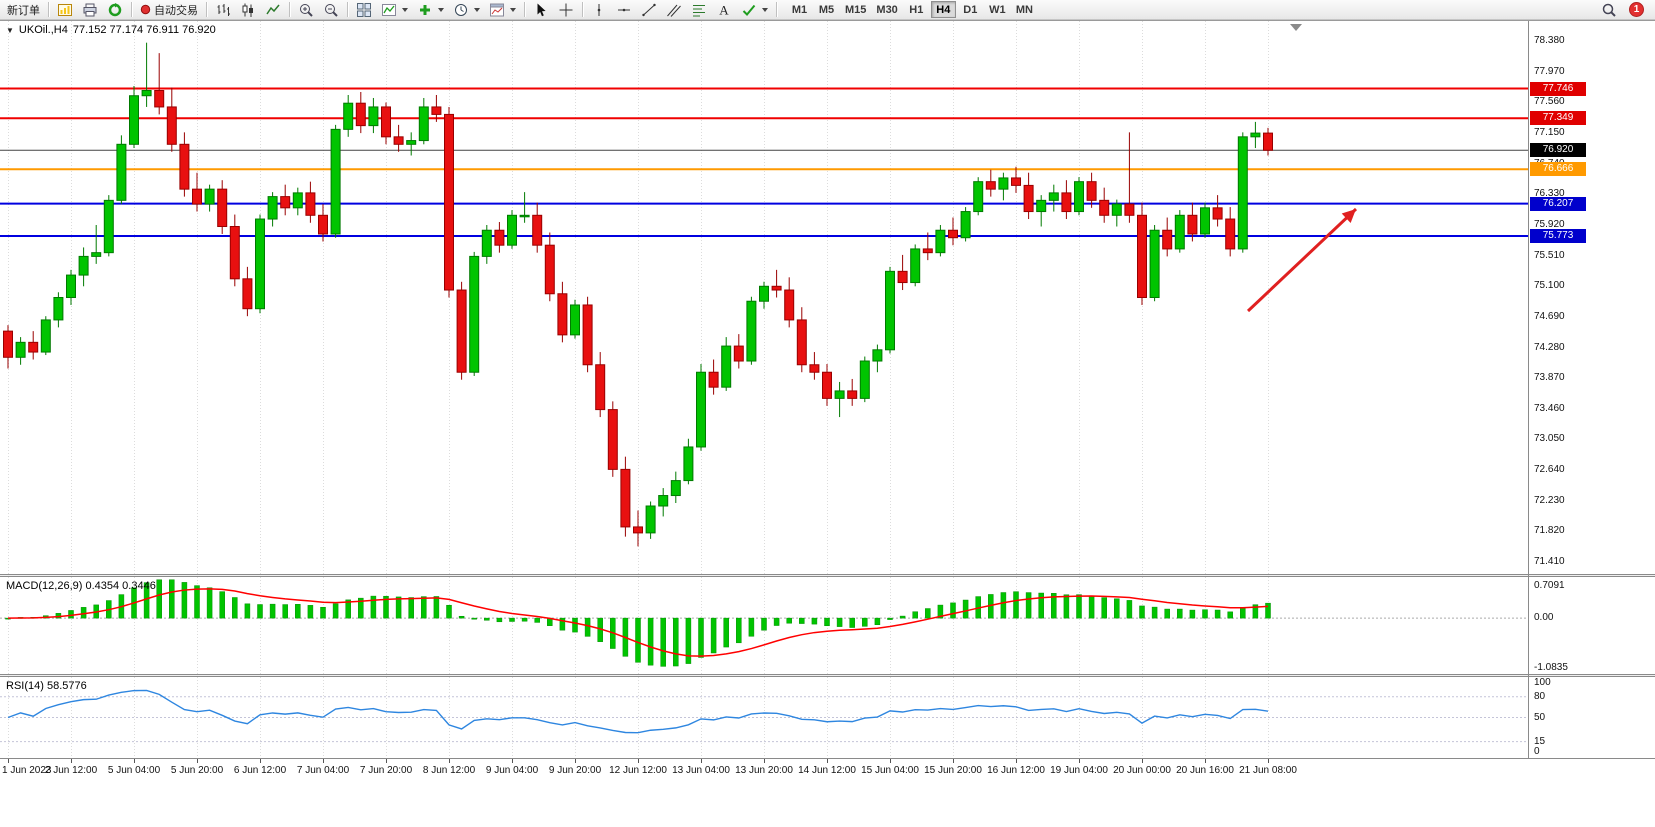 The image size is (1655, 827). I want to click on bar-chart-icon, so click(223, 9).